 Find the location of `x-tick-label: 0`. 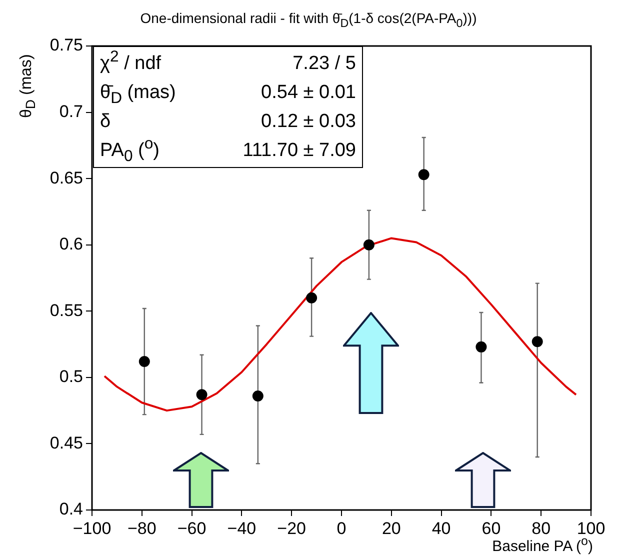

x-tick-label: 0 is located at coordinates (341, 528).